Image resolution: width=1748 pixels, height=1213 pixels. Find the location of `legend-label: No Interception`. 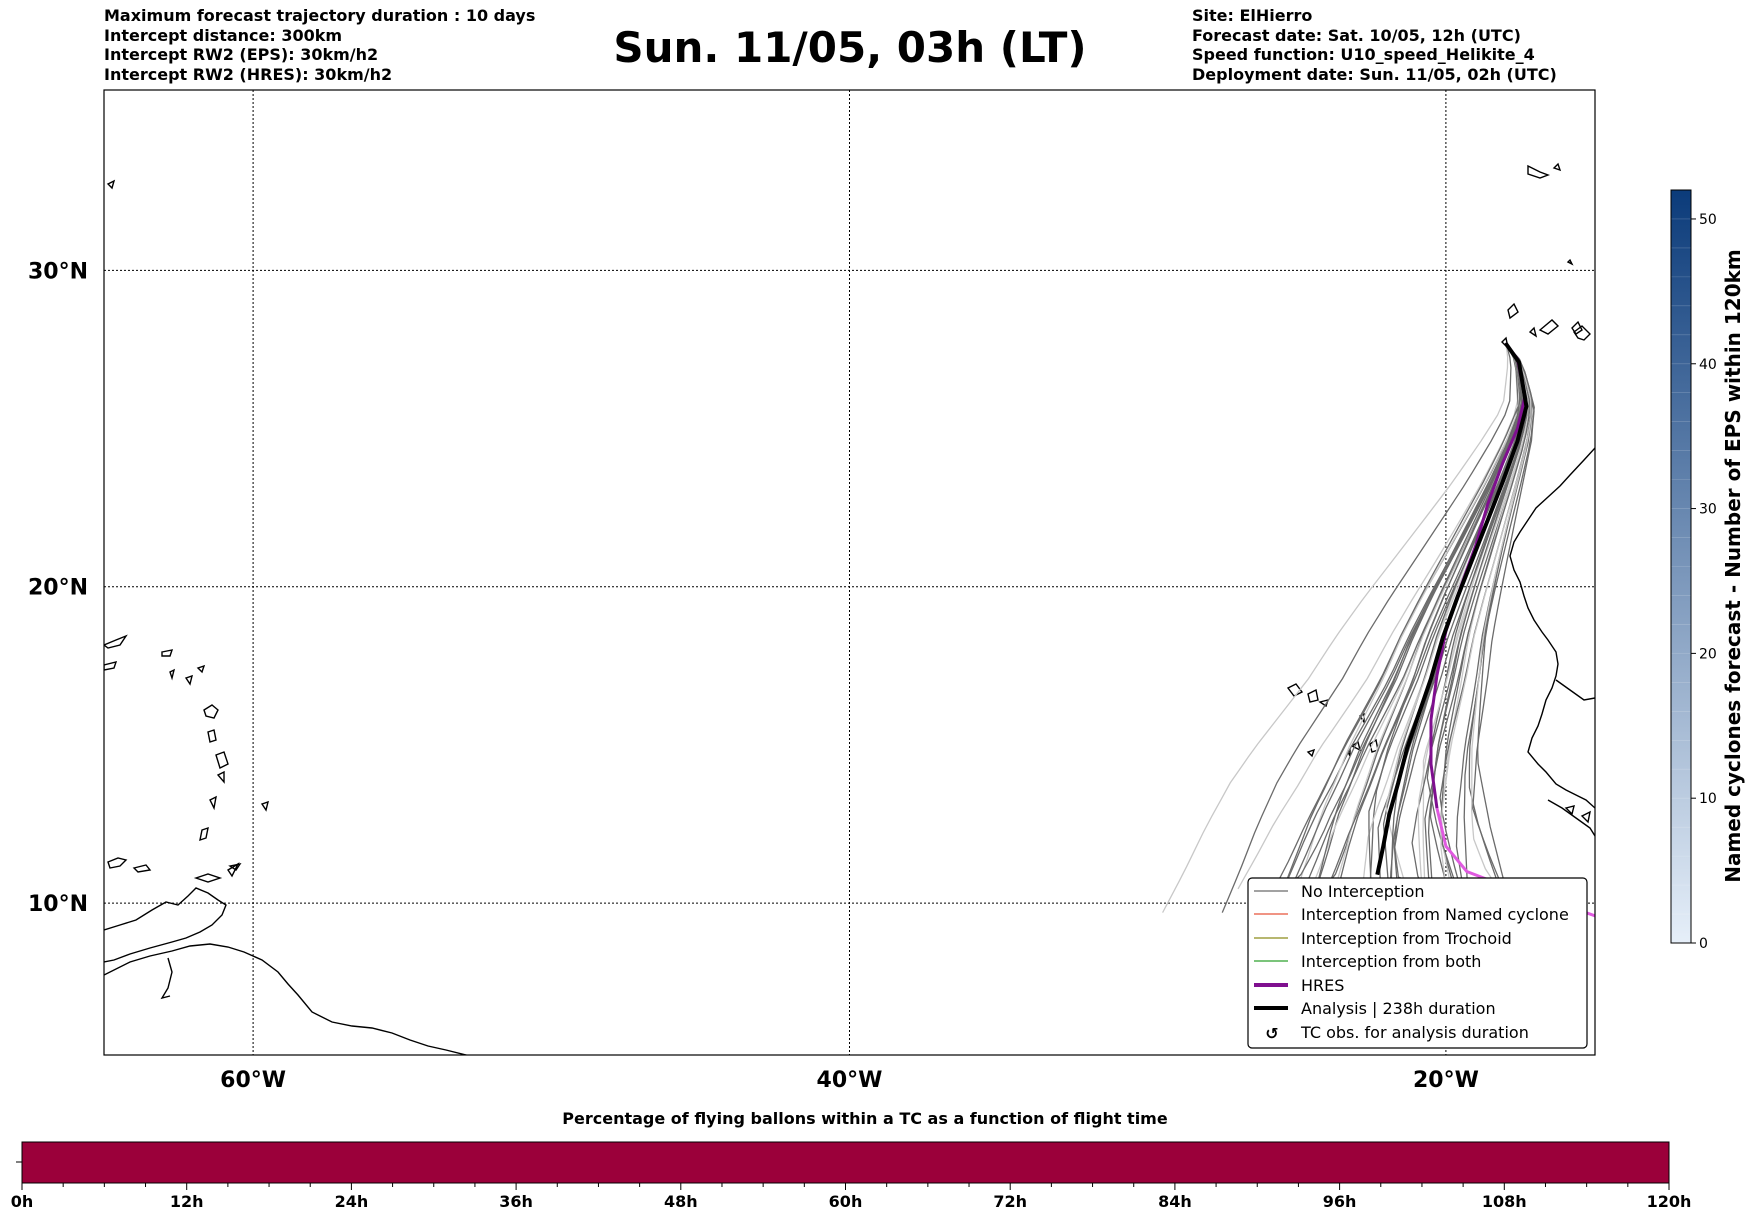

legend-label: No Interception is located at coordinates (1363, 891).